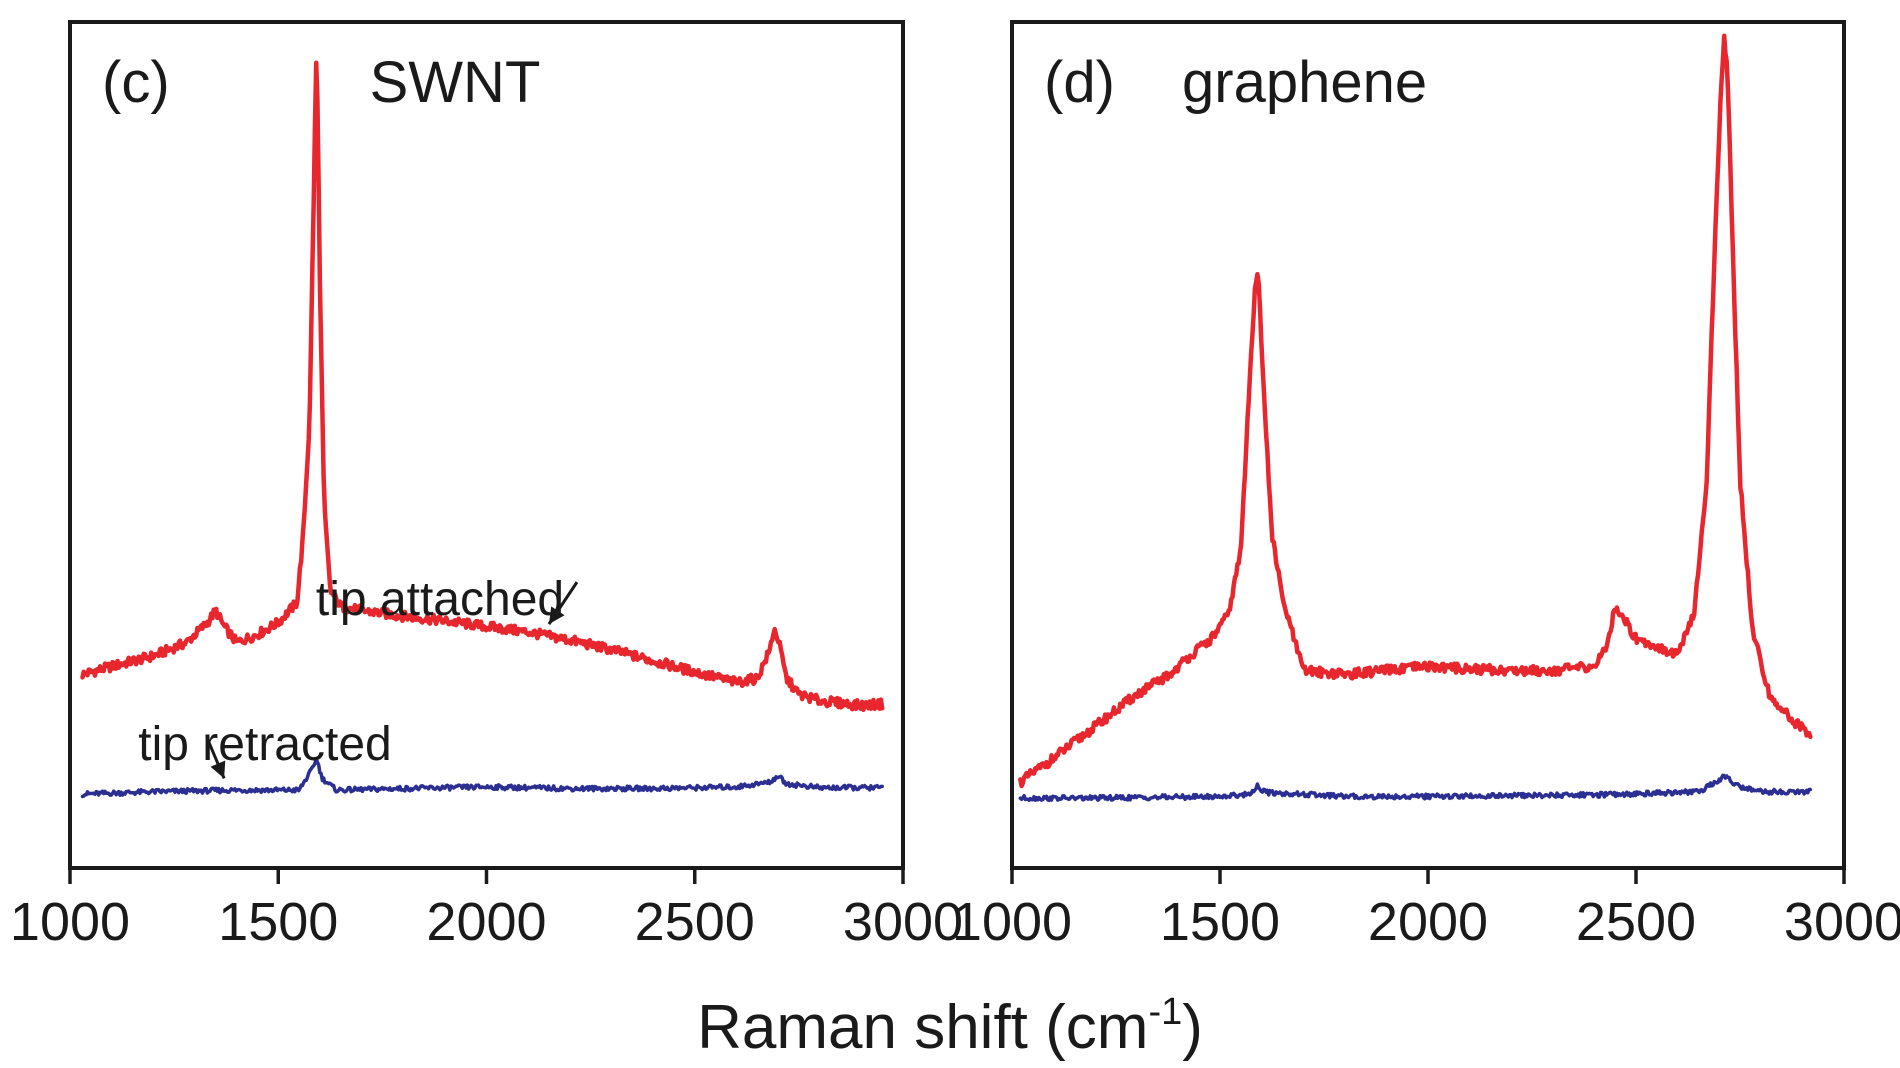 The height and width of the screenshot is (1068, 1900). Describe the element at coordinates (922, 1027) in the screenshot. I see `x-axis-label-main: Raman shift (cm` at that location.